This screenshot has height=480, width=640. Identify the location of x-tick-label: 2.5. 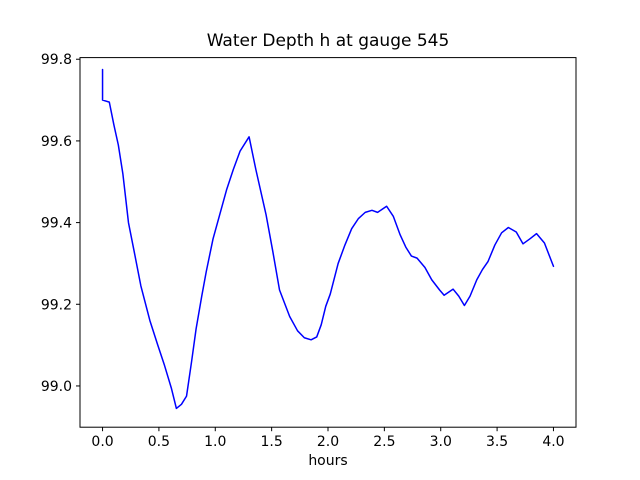
(384, 442).